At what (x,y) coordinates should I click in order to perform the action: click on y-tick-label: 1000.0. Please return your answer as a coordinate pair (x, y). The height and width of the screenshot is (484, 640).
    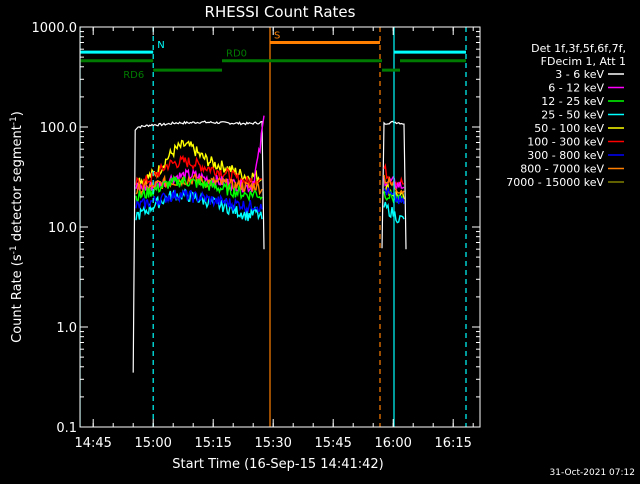
    Looking at the image, I should click on (55, 28).